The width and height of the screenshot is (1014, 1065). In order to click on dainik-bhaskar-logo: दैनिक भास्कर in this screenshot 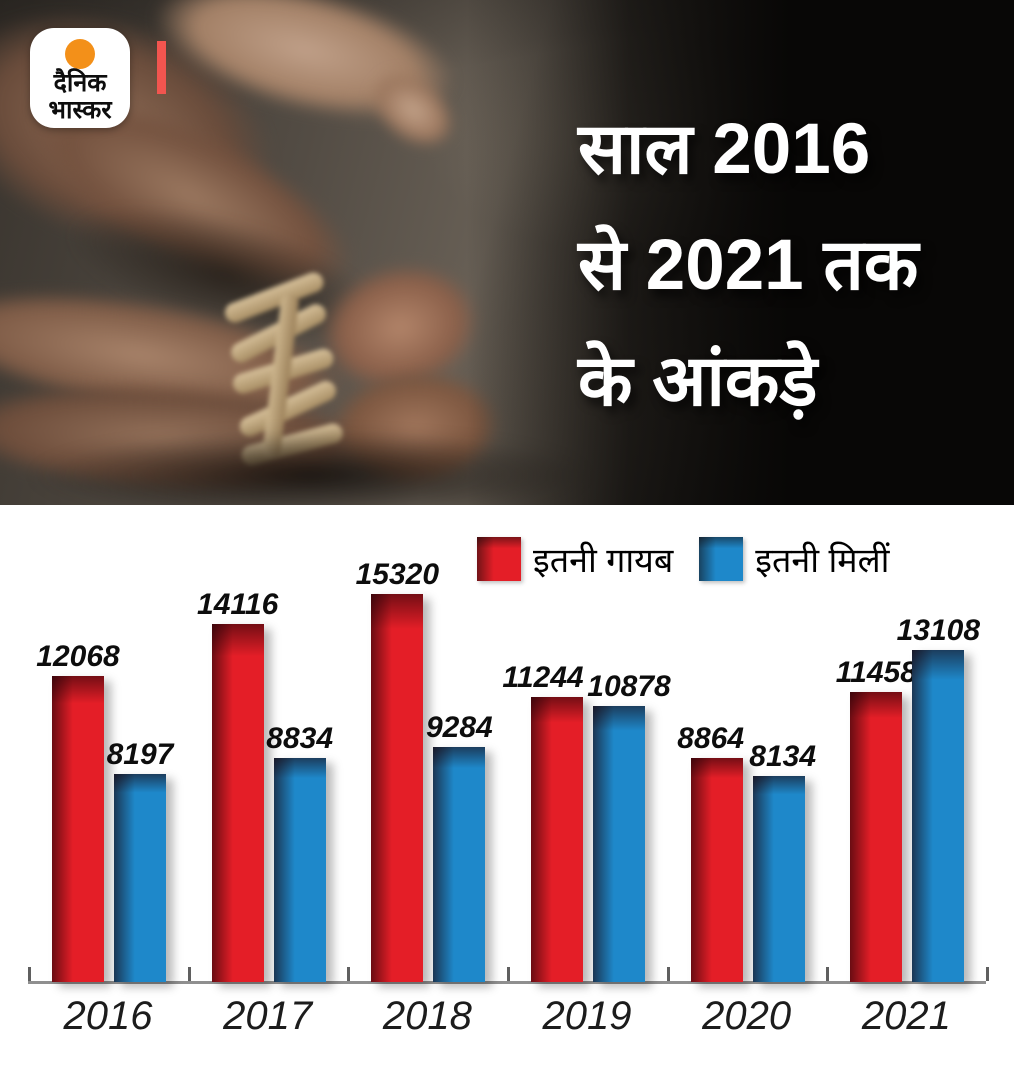, I will do `click(80, 78)`.